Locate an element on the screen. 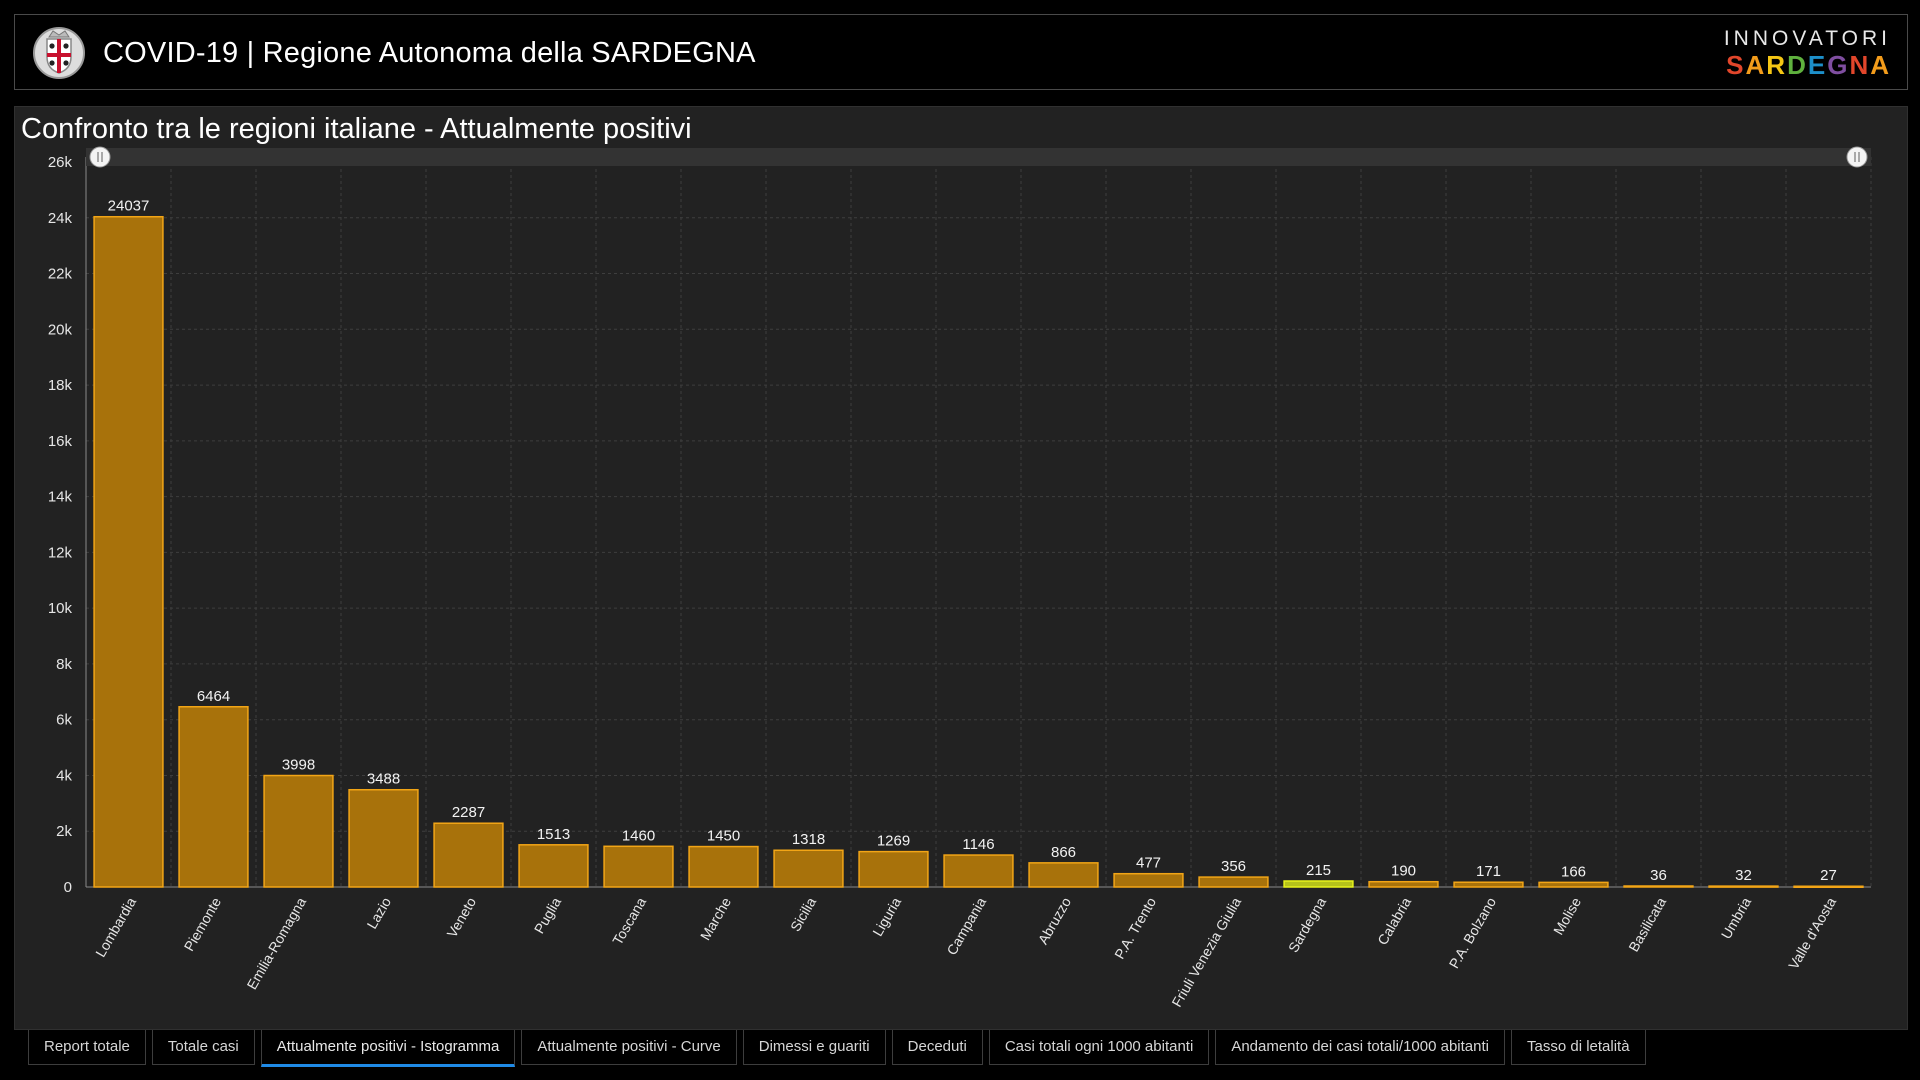  tab-tasso-di-letalit: Tasso di letalità is located at coordinates (1578, 1047).